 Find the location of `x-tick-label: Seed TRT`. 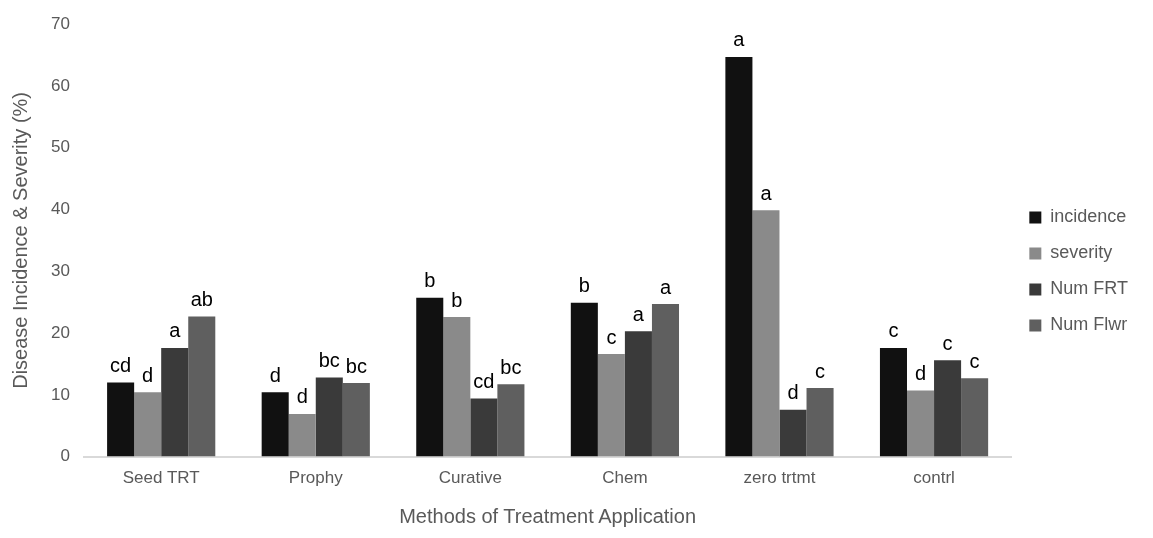

x-tick-label: Seed TRT is located at coordinates (161, 478).